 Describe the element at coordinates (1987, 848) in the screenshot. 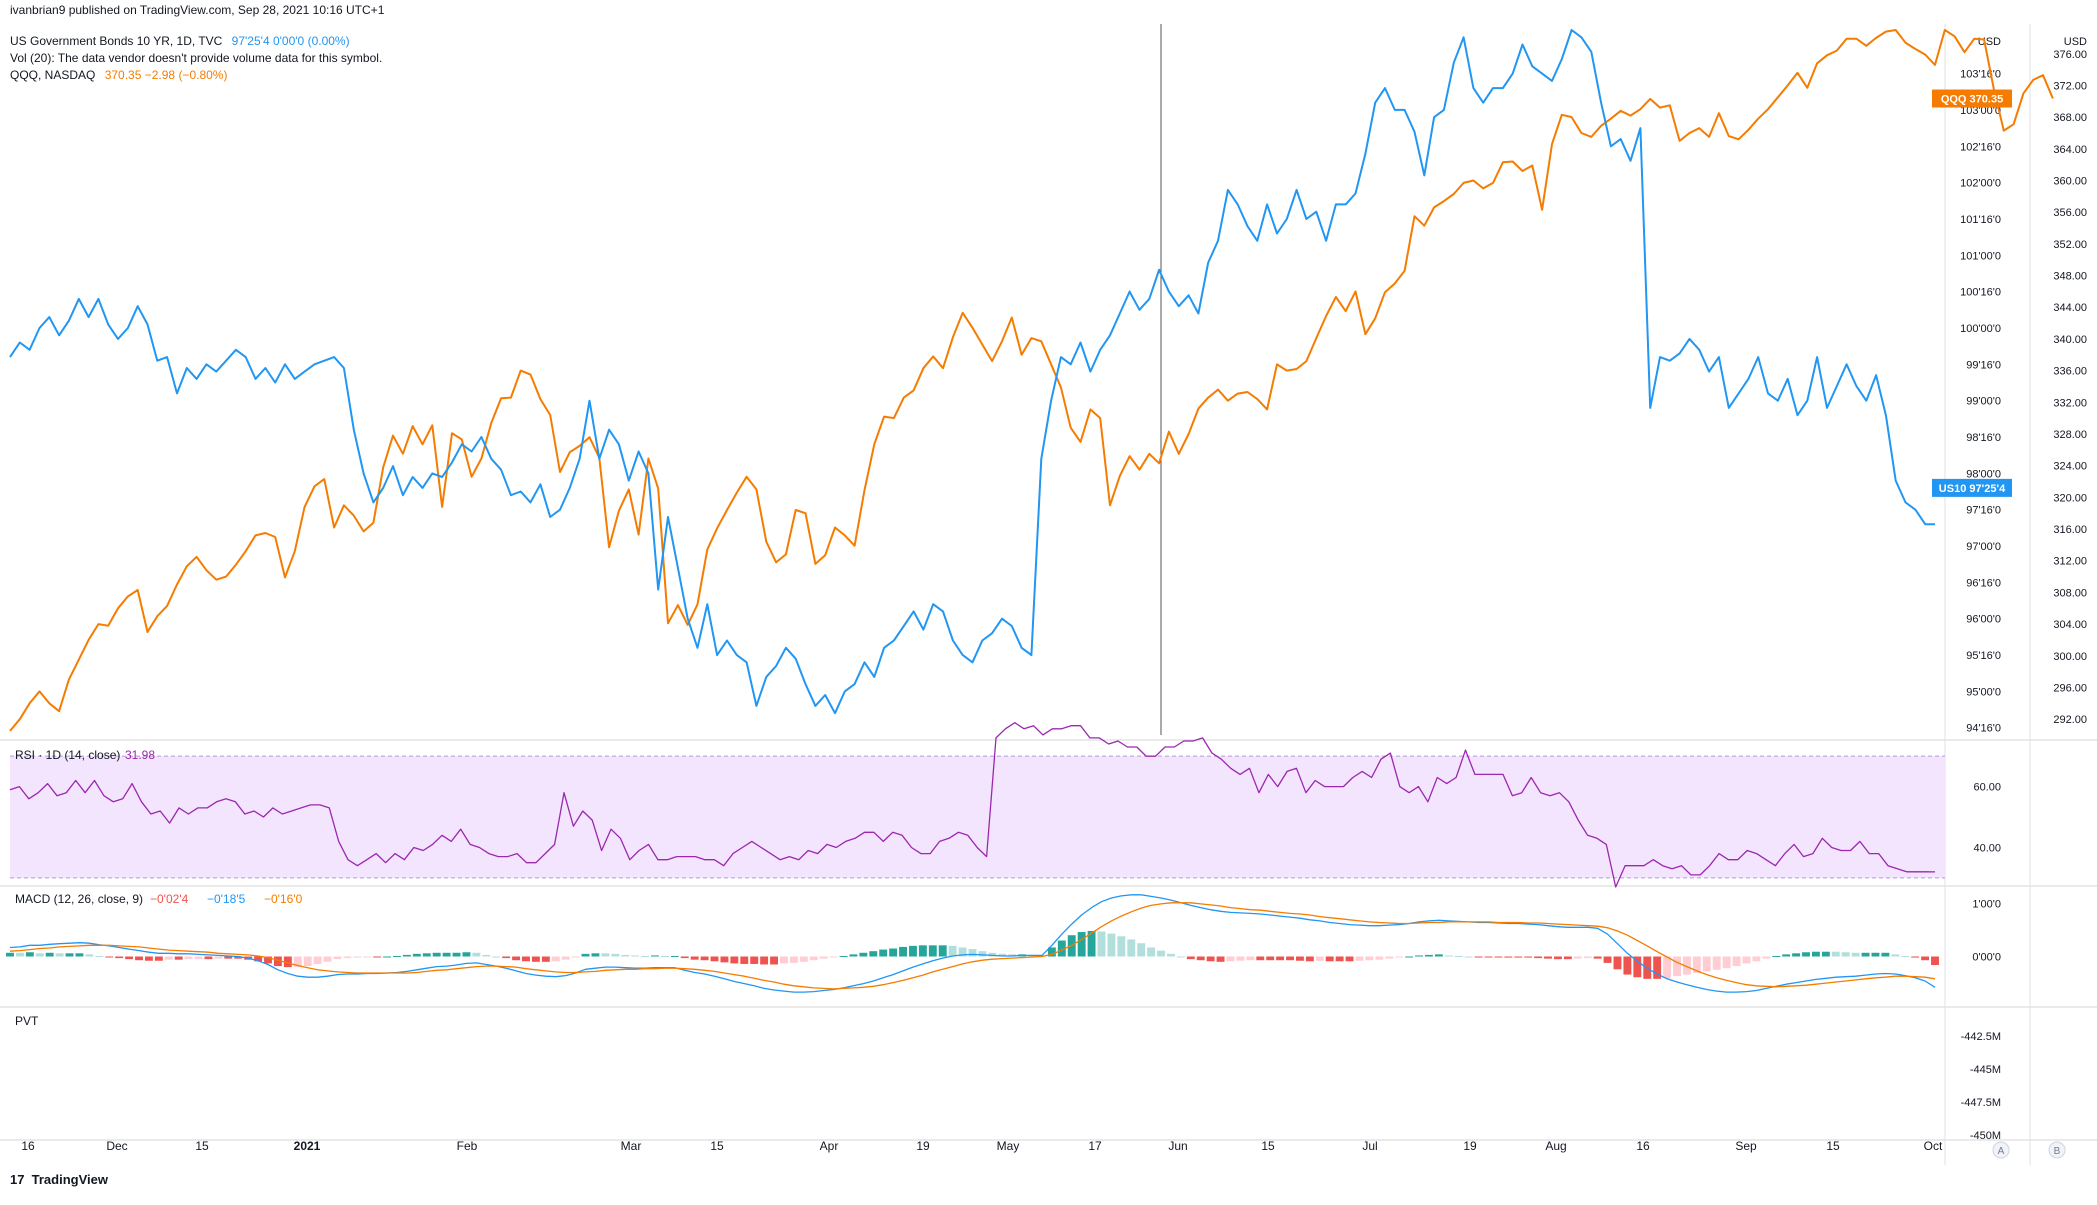

I see `rsi-axis-tick-label: 40.00` at that location.